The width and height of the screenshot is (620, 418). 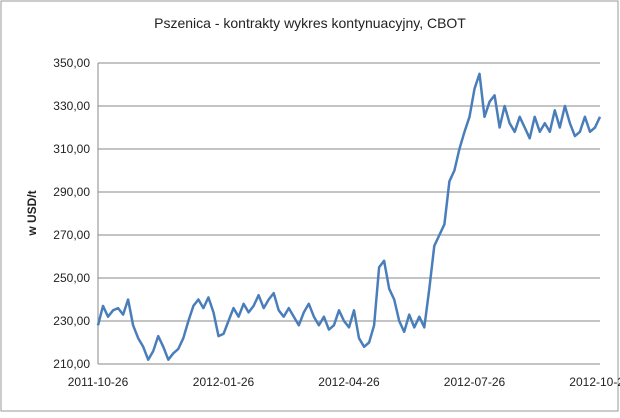 I want to click on y-tick-label: 210,00, so click(x=71, y=364).